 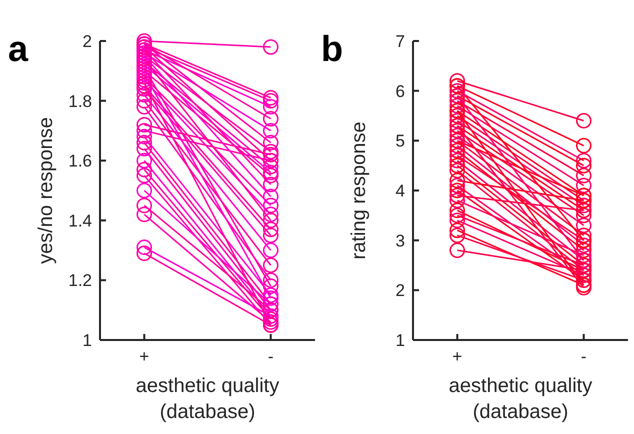 What do you see at coordinates (400, 141) in the screenshot?
I see `y-tick-label: 5` at bounding box center [400, 141].